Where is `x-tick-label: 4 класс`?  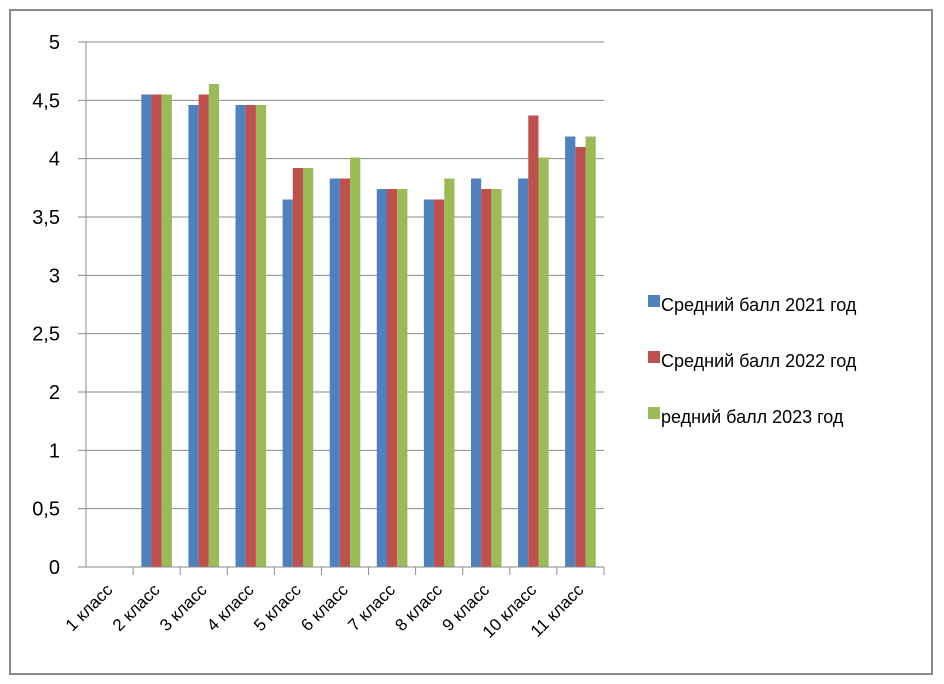 x-tick-label: 4 класс is located at coordinates (230, 607).